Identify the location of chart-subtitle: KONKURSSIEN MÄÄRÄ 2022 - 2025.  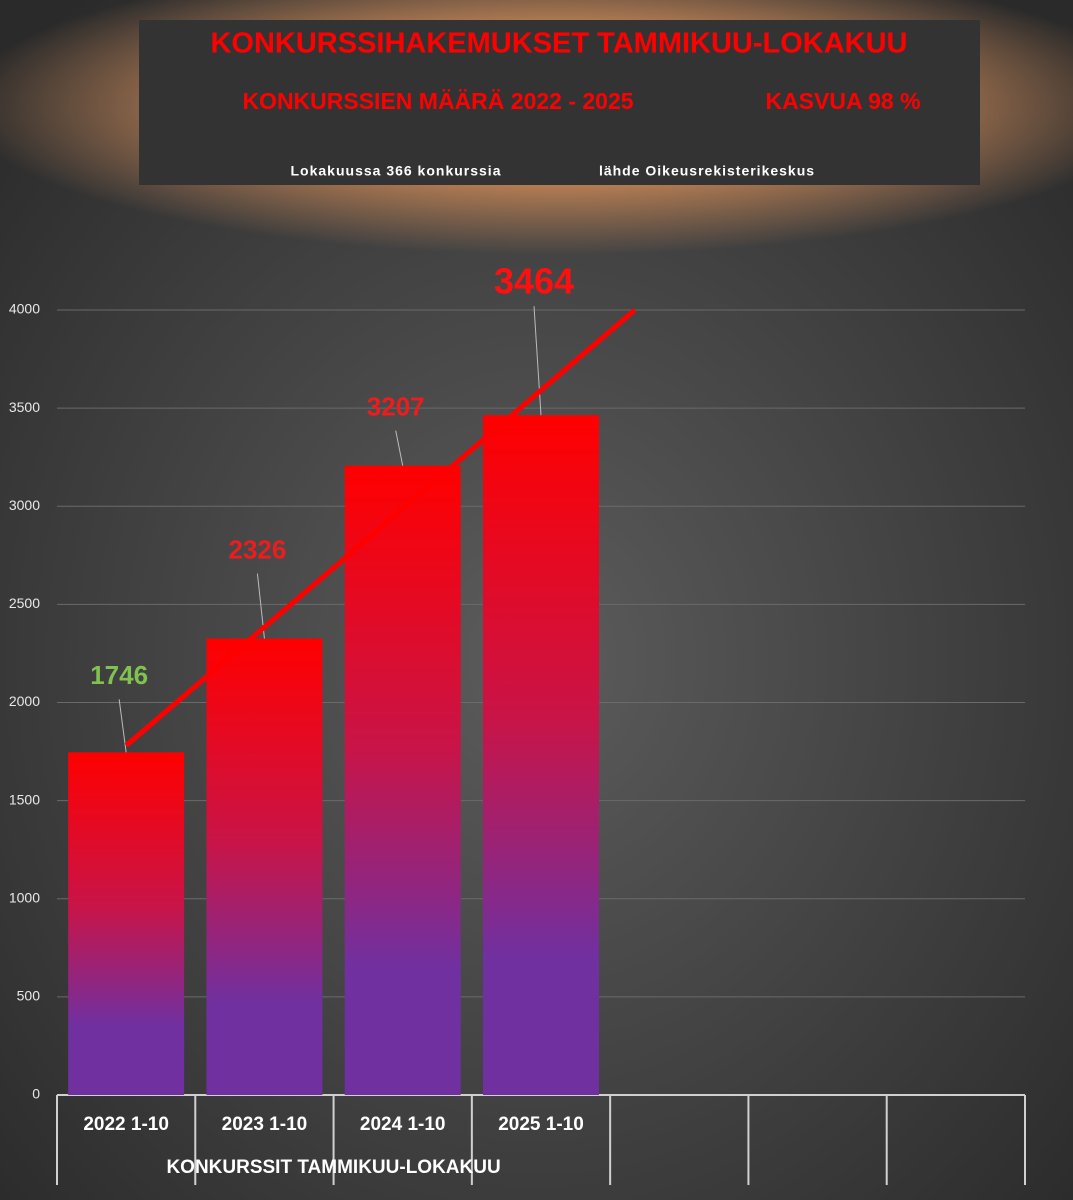
(437, 101).